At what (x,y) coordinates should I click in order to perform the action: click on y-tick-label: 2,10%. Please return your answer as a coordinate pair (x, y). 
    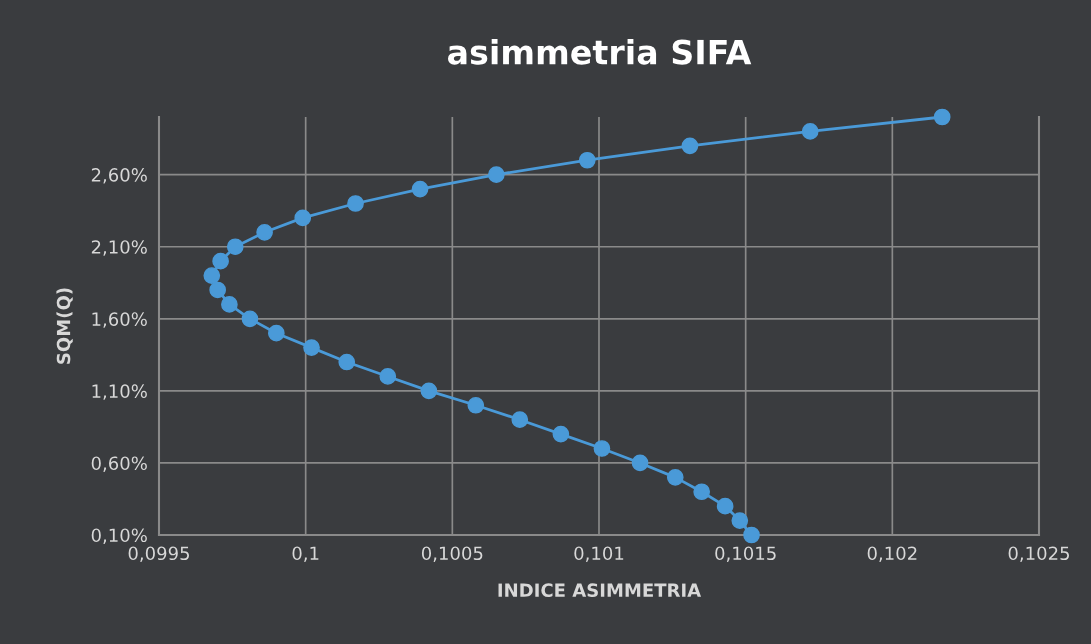
    Looking at the image, I should click on (119, 248).